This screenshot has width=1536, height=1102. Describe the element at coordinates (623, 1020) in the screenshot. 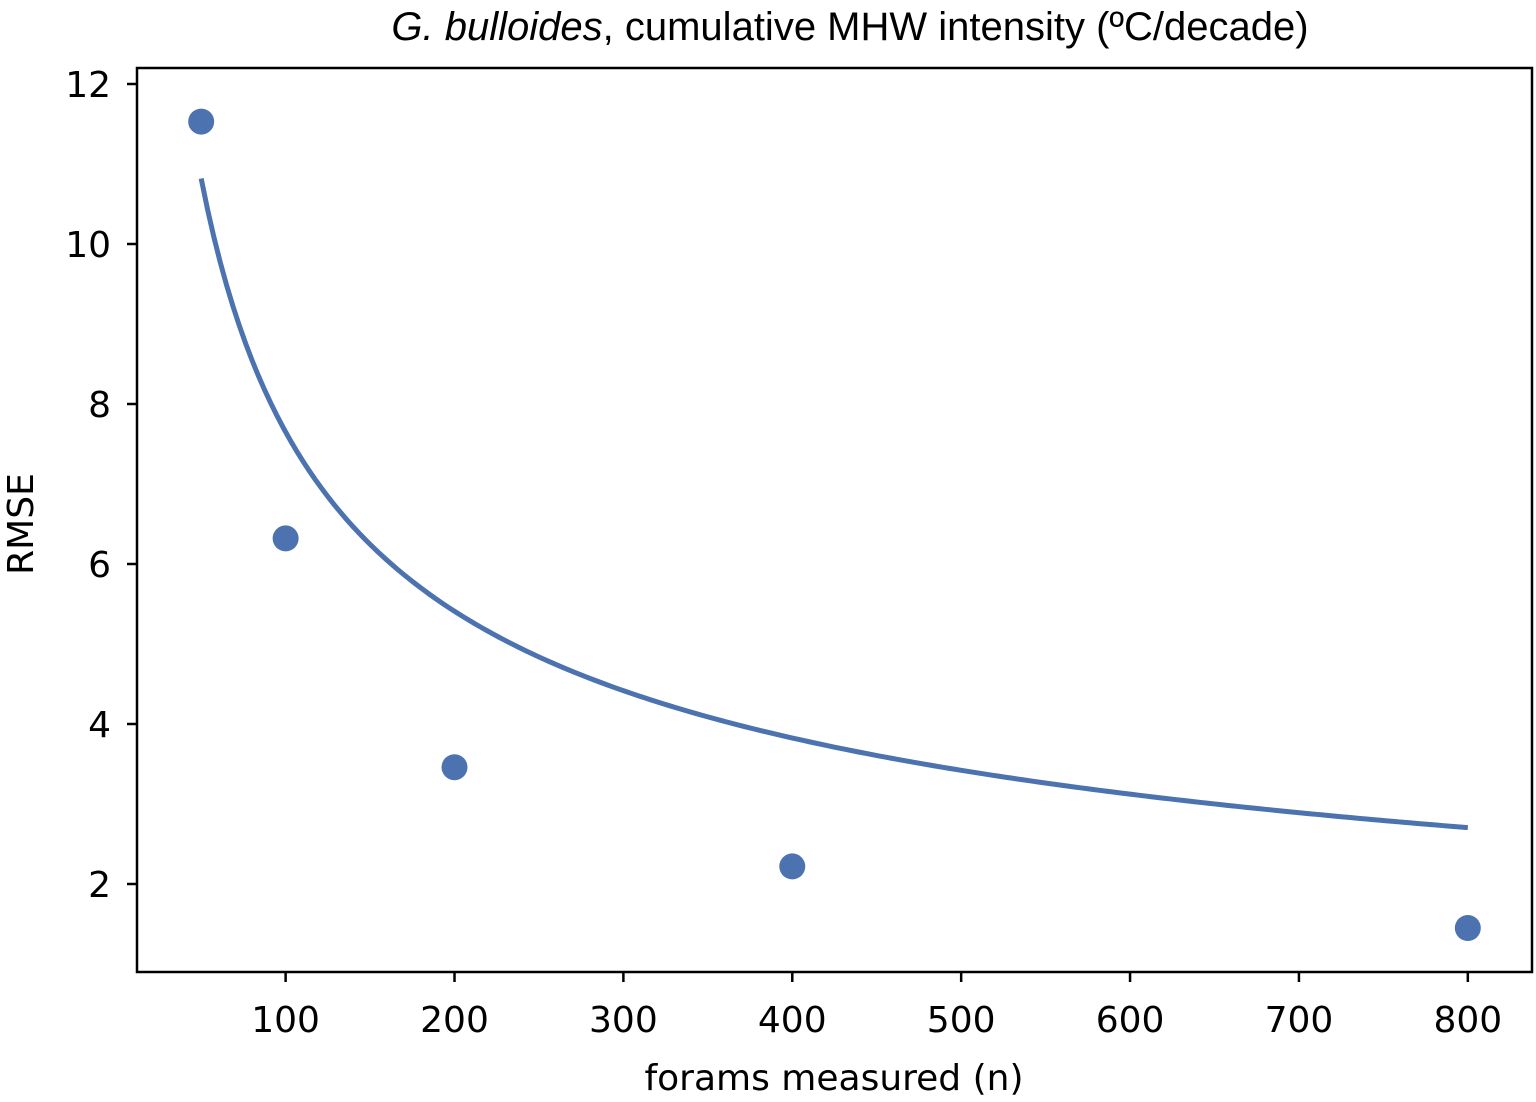

I see `x-tick-label: 300` at that location.